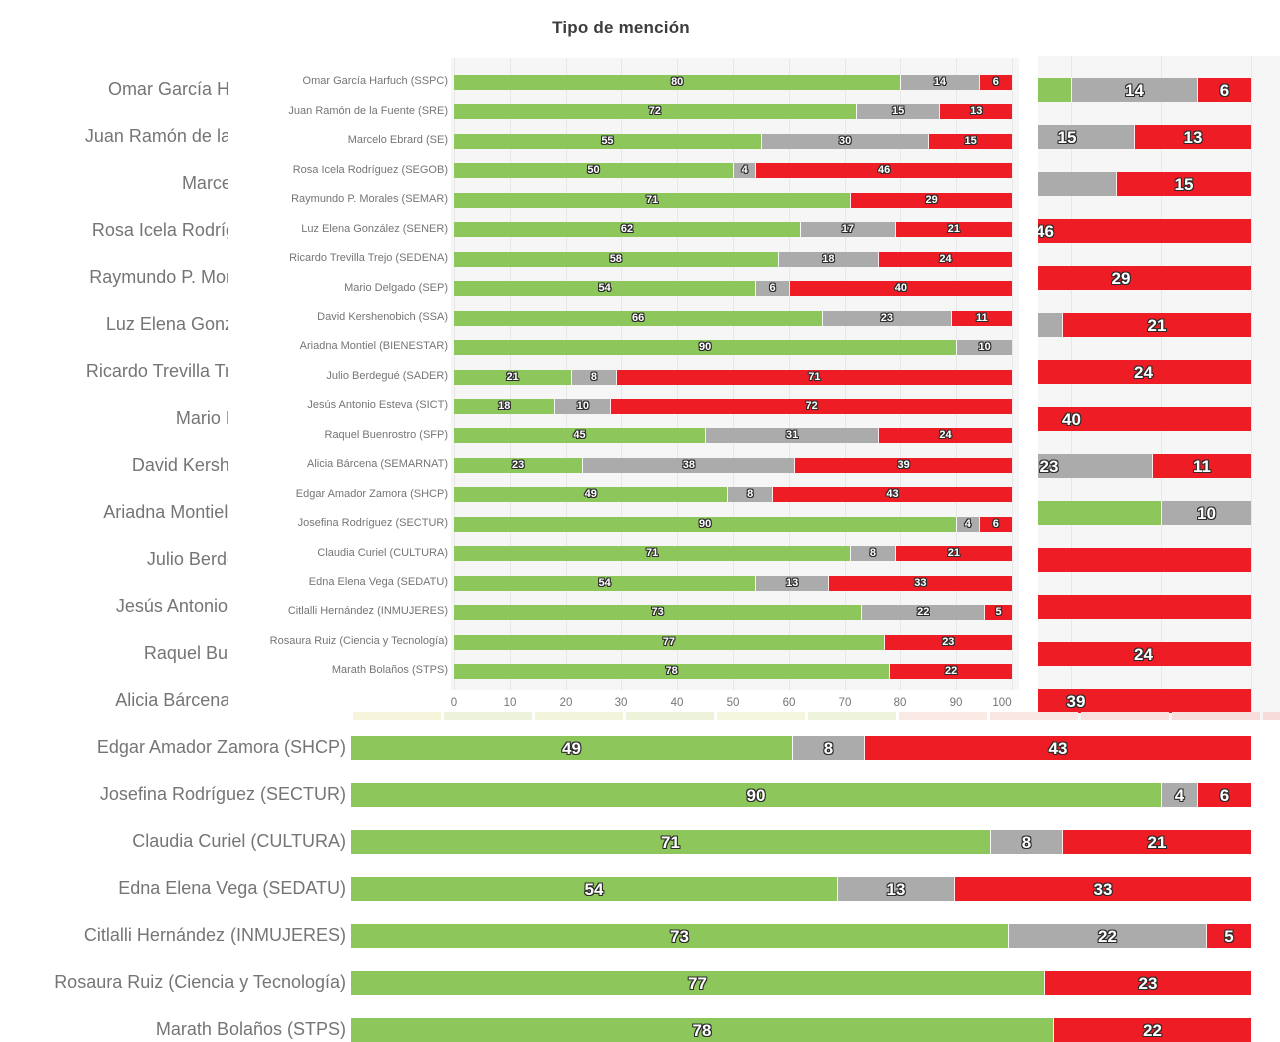 The image size is (1280, 1042). What do you see at coordinates (607, 141) in the screenshot?
I see `bar-segment-green: 55` at bounding box center [607, 141].